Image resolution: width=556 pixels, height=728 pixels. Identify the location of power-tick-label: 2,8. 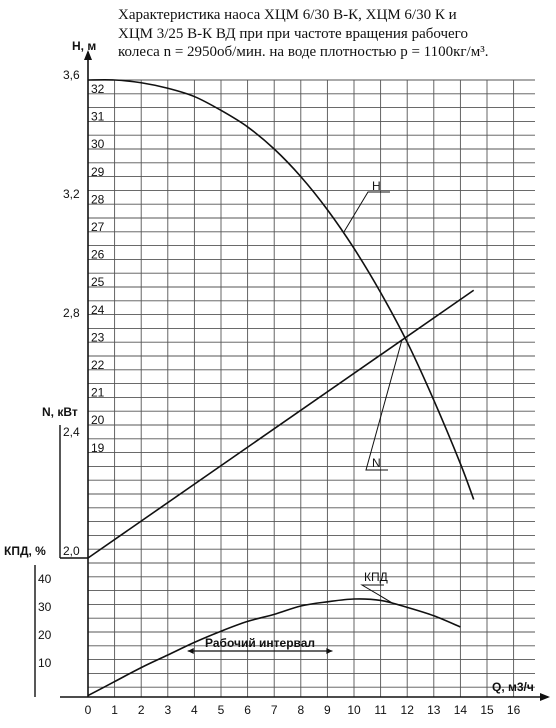
(71, 313).